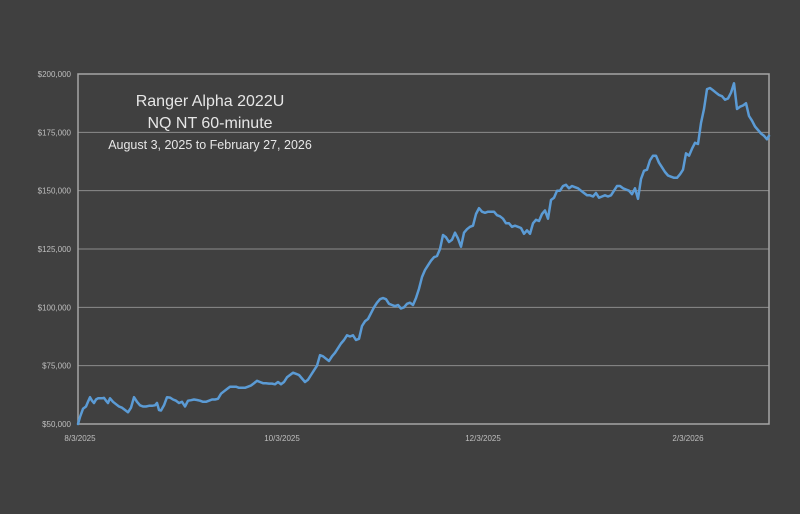  I want to click on x-axis-labels: 8/3/2025 10/3/2025 12/3/2025 2/3/2026, so click(384, 438).